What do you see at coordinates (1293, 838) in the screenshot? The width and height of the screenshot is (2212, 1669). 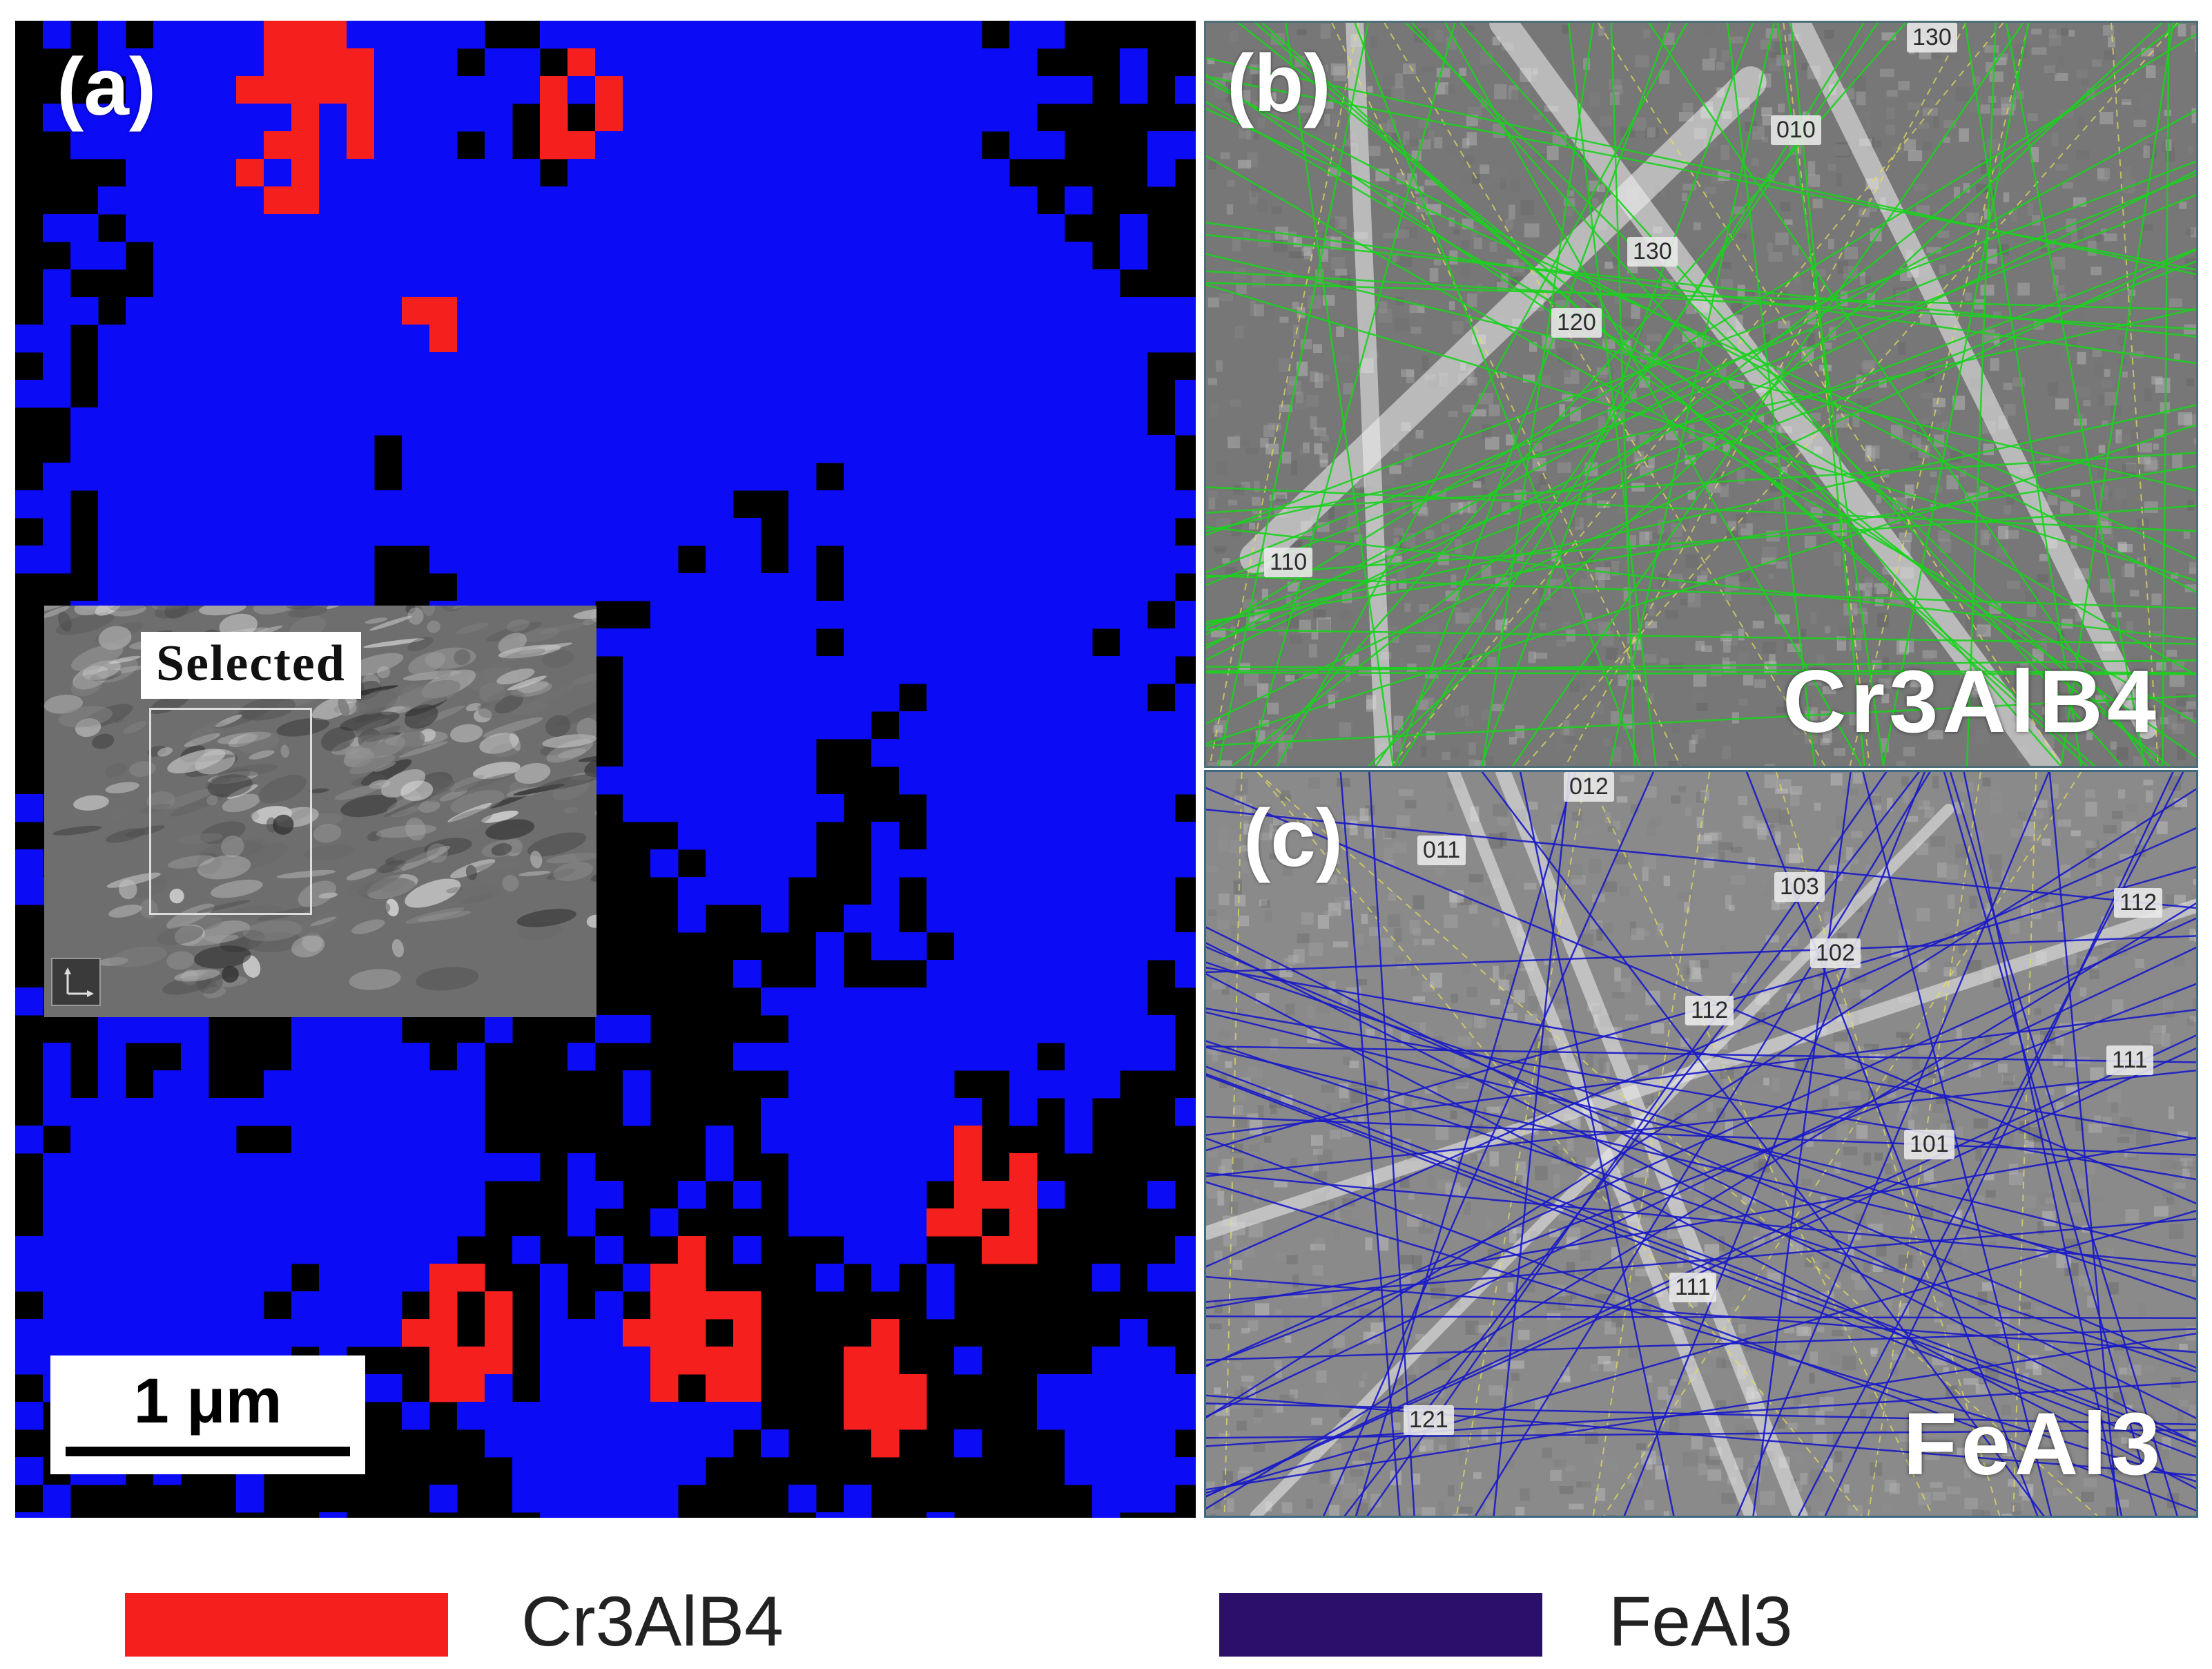 I see `panel-c-label: (c)` at bounding box center [1293, 838].